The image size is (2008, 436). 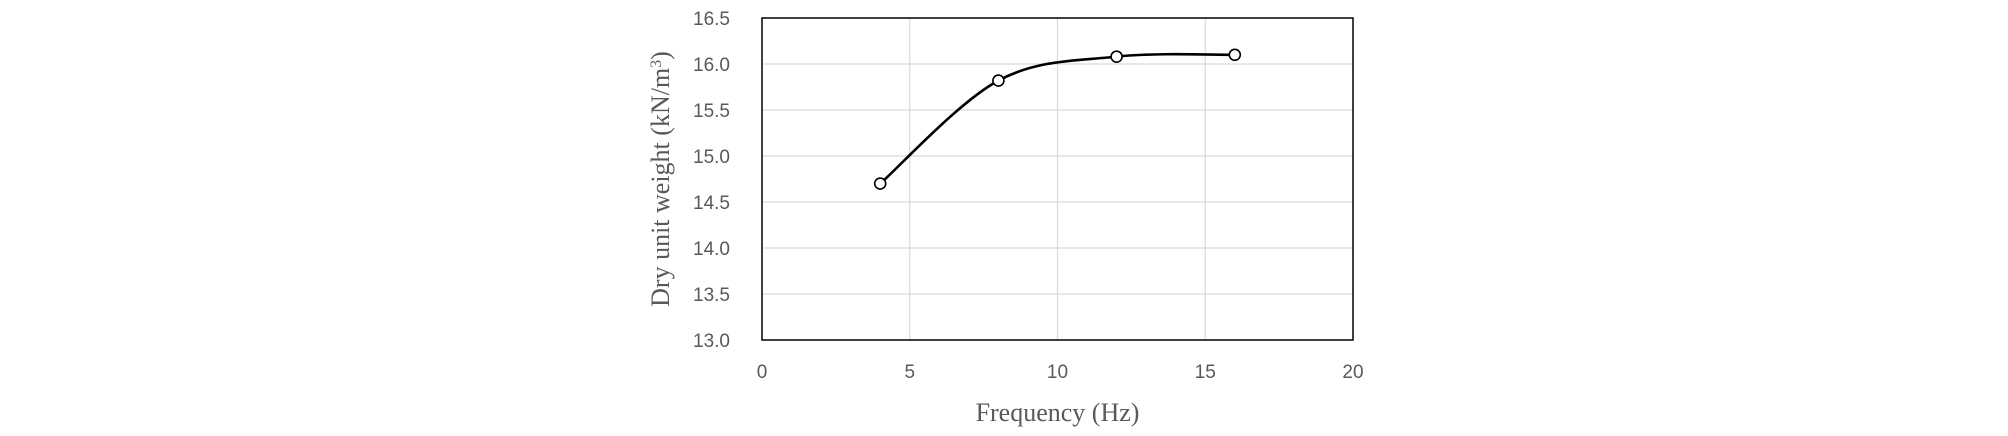 I want to click on x-axis-tick-labels: 0 5 10 15 20, so click(x=1060, y=372).